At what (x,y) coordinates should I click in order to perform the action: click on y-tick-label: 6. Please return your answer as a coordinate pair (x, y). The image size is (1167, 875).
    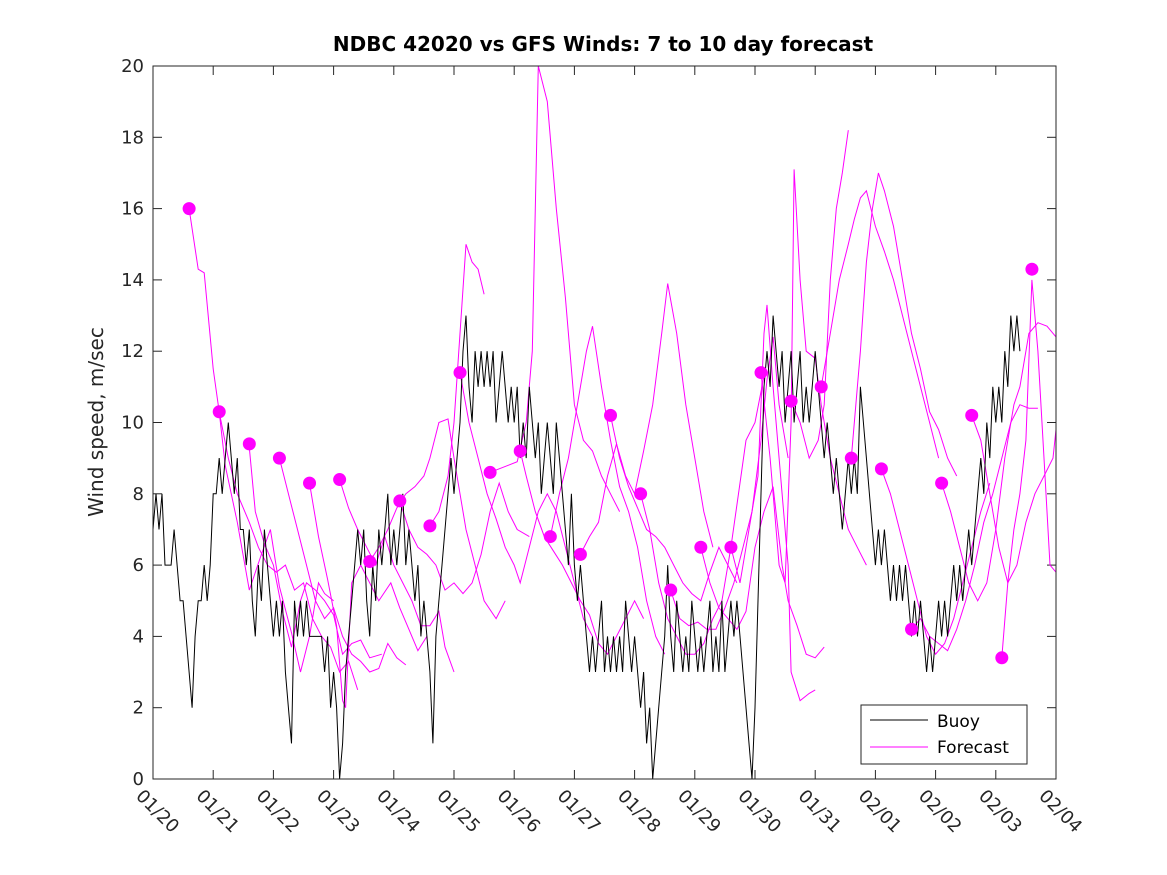
    Looking at the image, I should click on (138, 565).